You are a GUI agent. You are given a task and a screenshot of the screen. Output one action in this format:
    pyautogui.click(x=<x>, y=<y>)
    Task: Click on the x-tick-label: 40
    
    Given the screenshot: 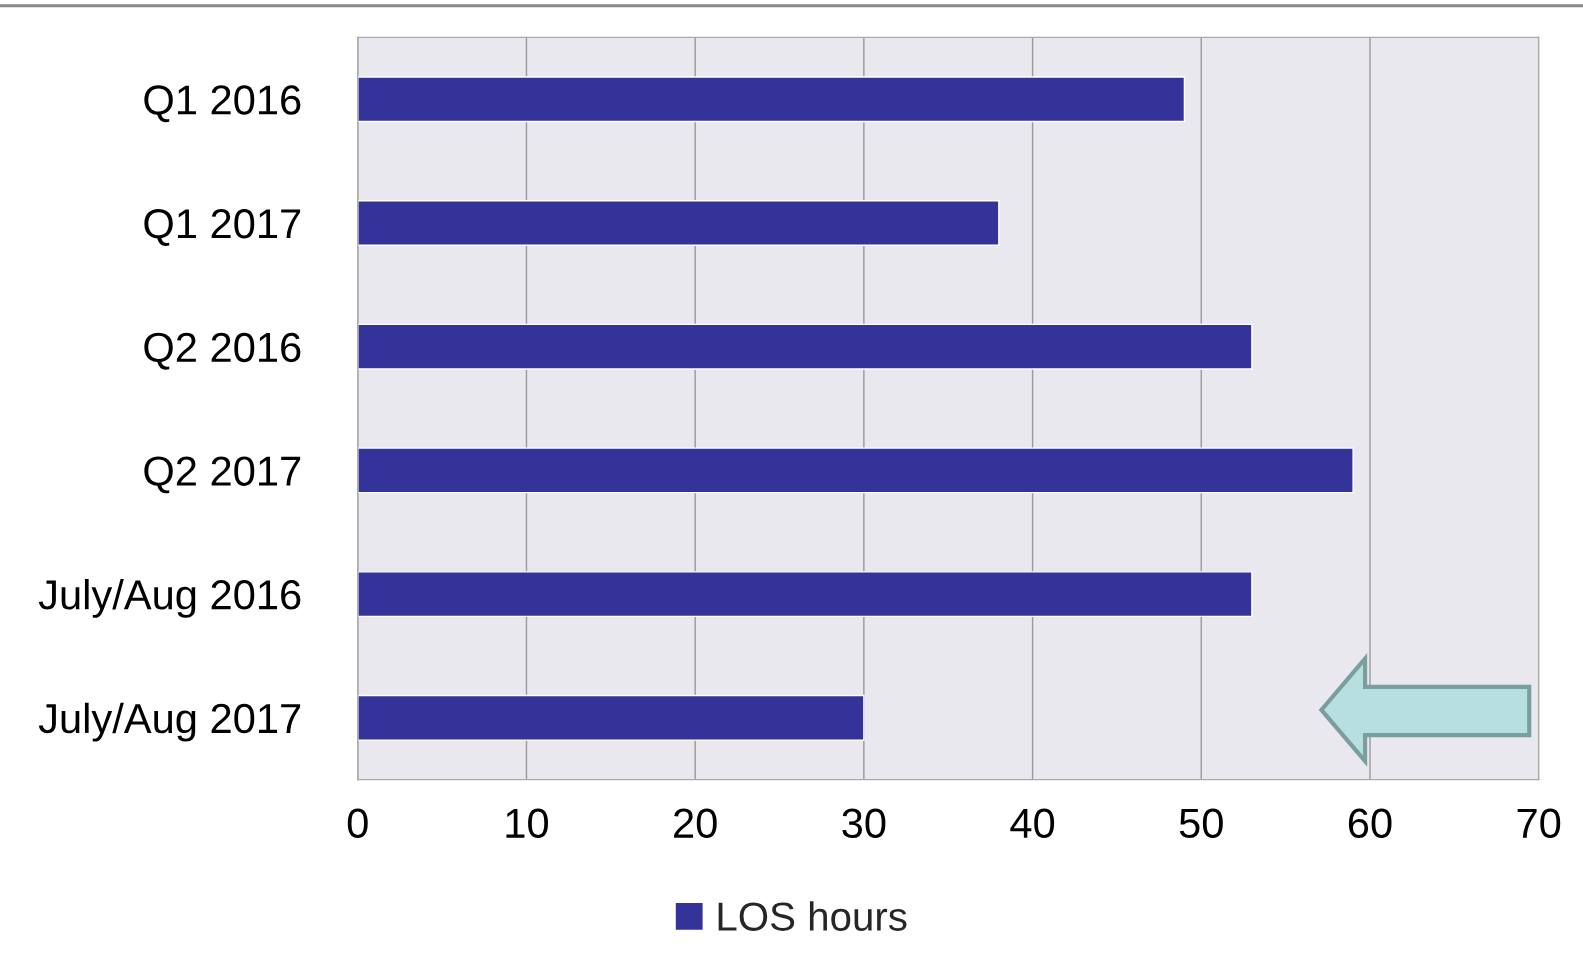 What is the action you would take?
    pyautogui.click(x=1032, y=823)
    